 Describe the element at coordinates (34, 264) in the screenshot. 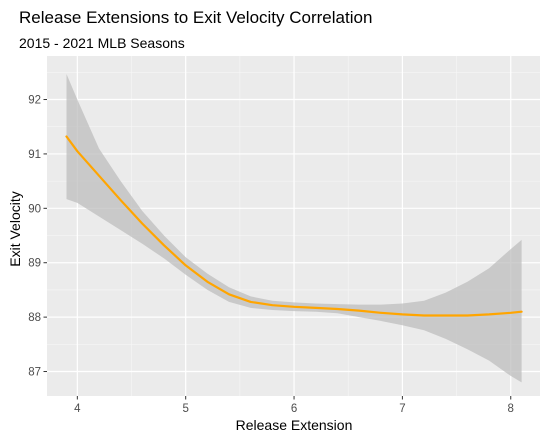

I see `y-tick-label: 89` at that location.